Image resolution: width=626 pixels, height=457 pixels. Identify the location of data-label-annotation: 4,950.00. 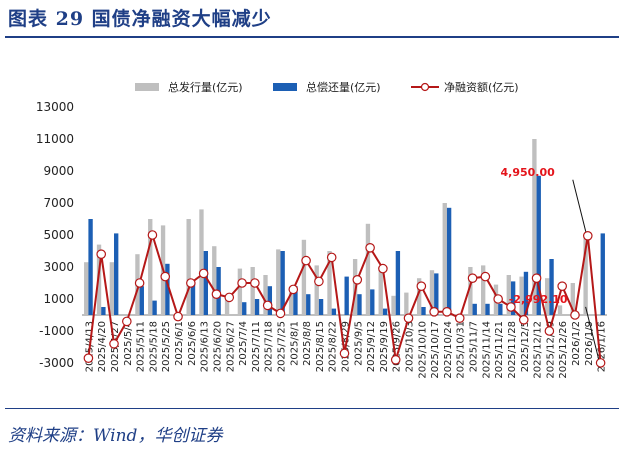
(528, 172).